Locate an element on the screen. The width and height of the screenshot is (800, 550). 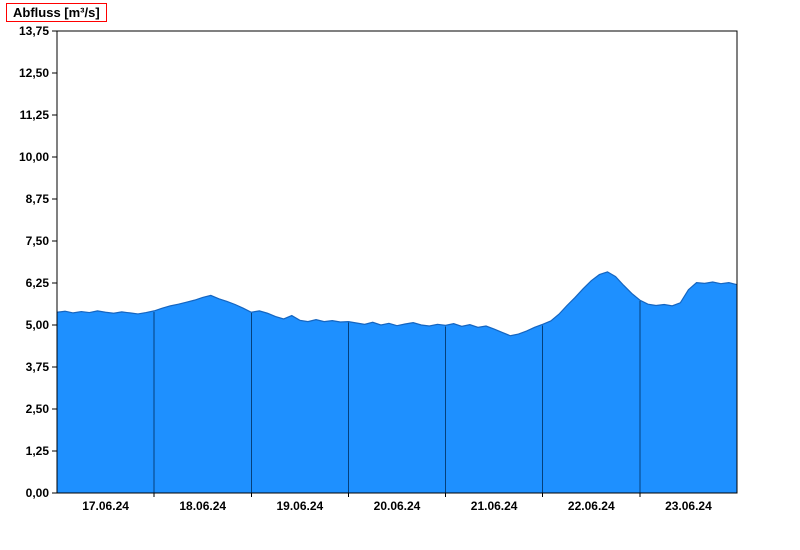
chart-title-box: Abfluss [m³/s] is located at coordinates (56, 12).